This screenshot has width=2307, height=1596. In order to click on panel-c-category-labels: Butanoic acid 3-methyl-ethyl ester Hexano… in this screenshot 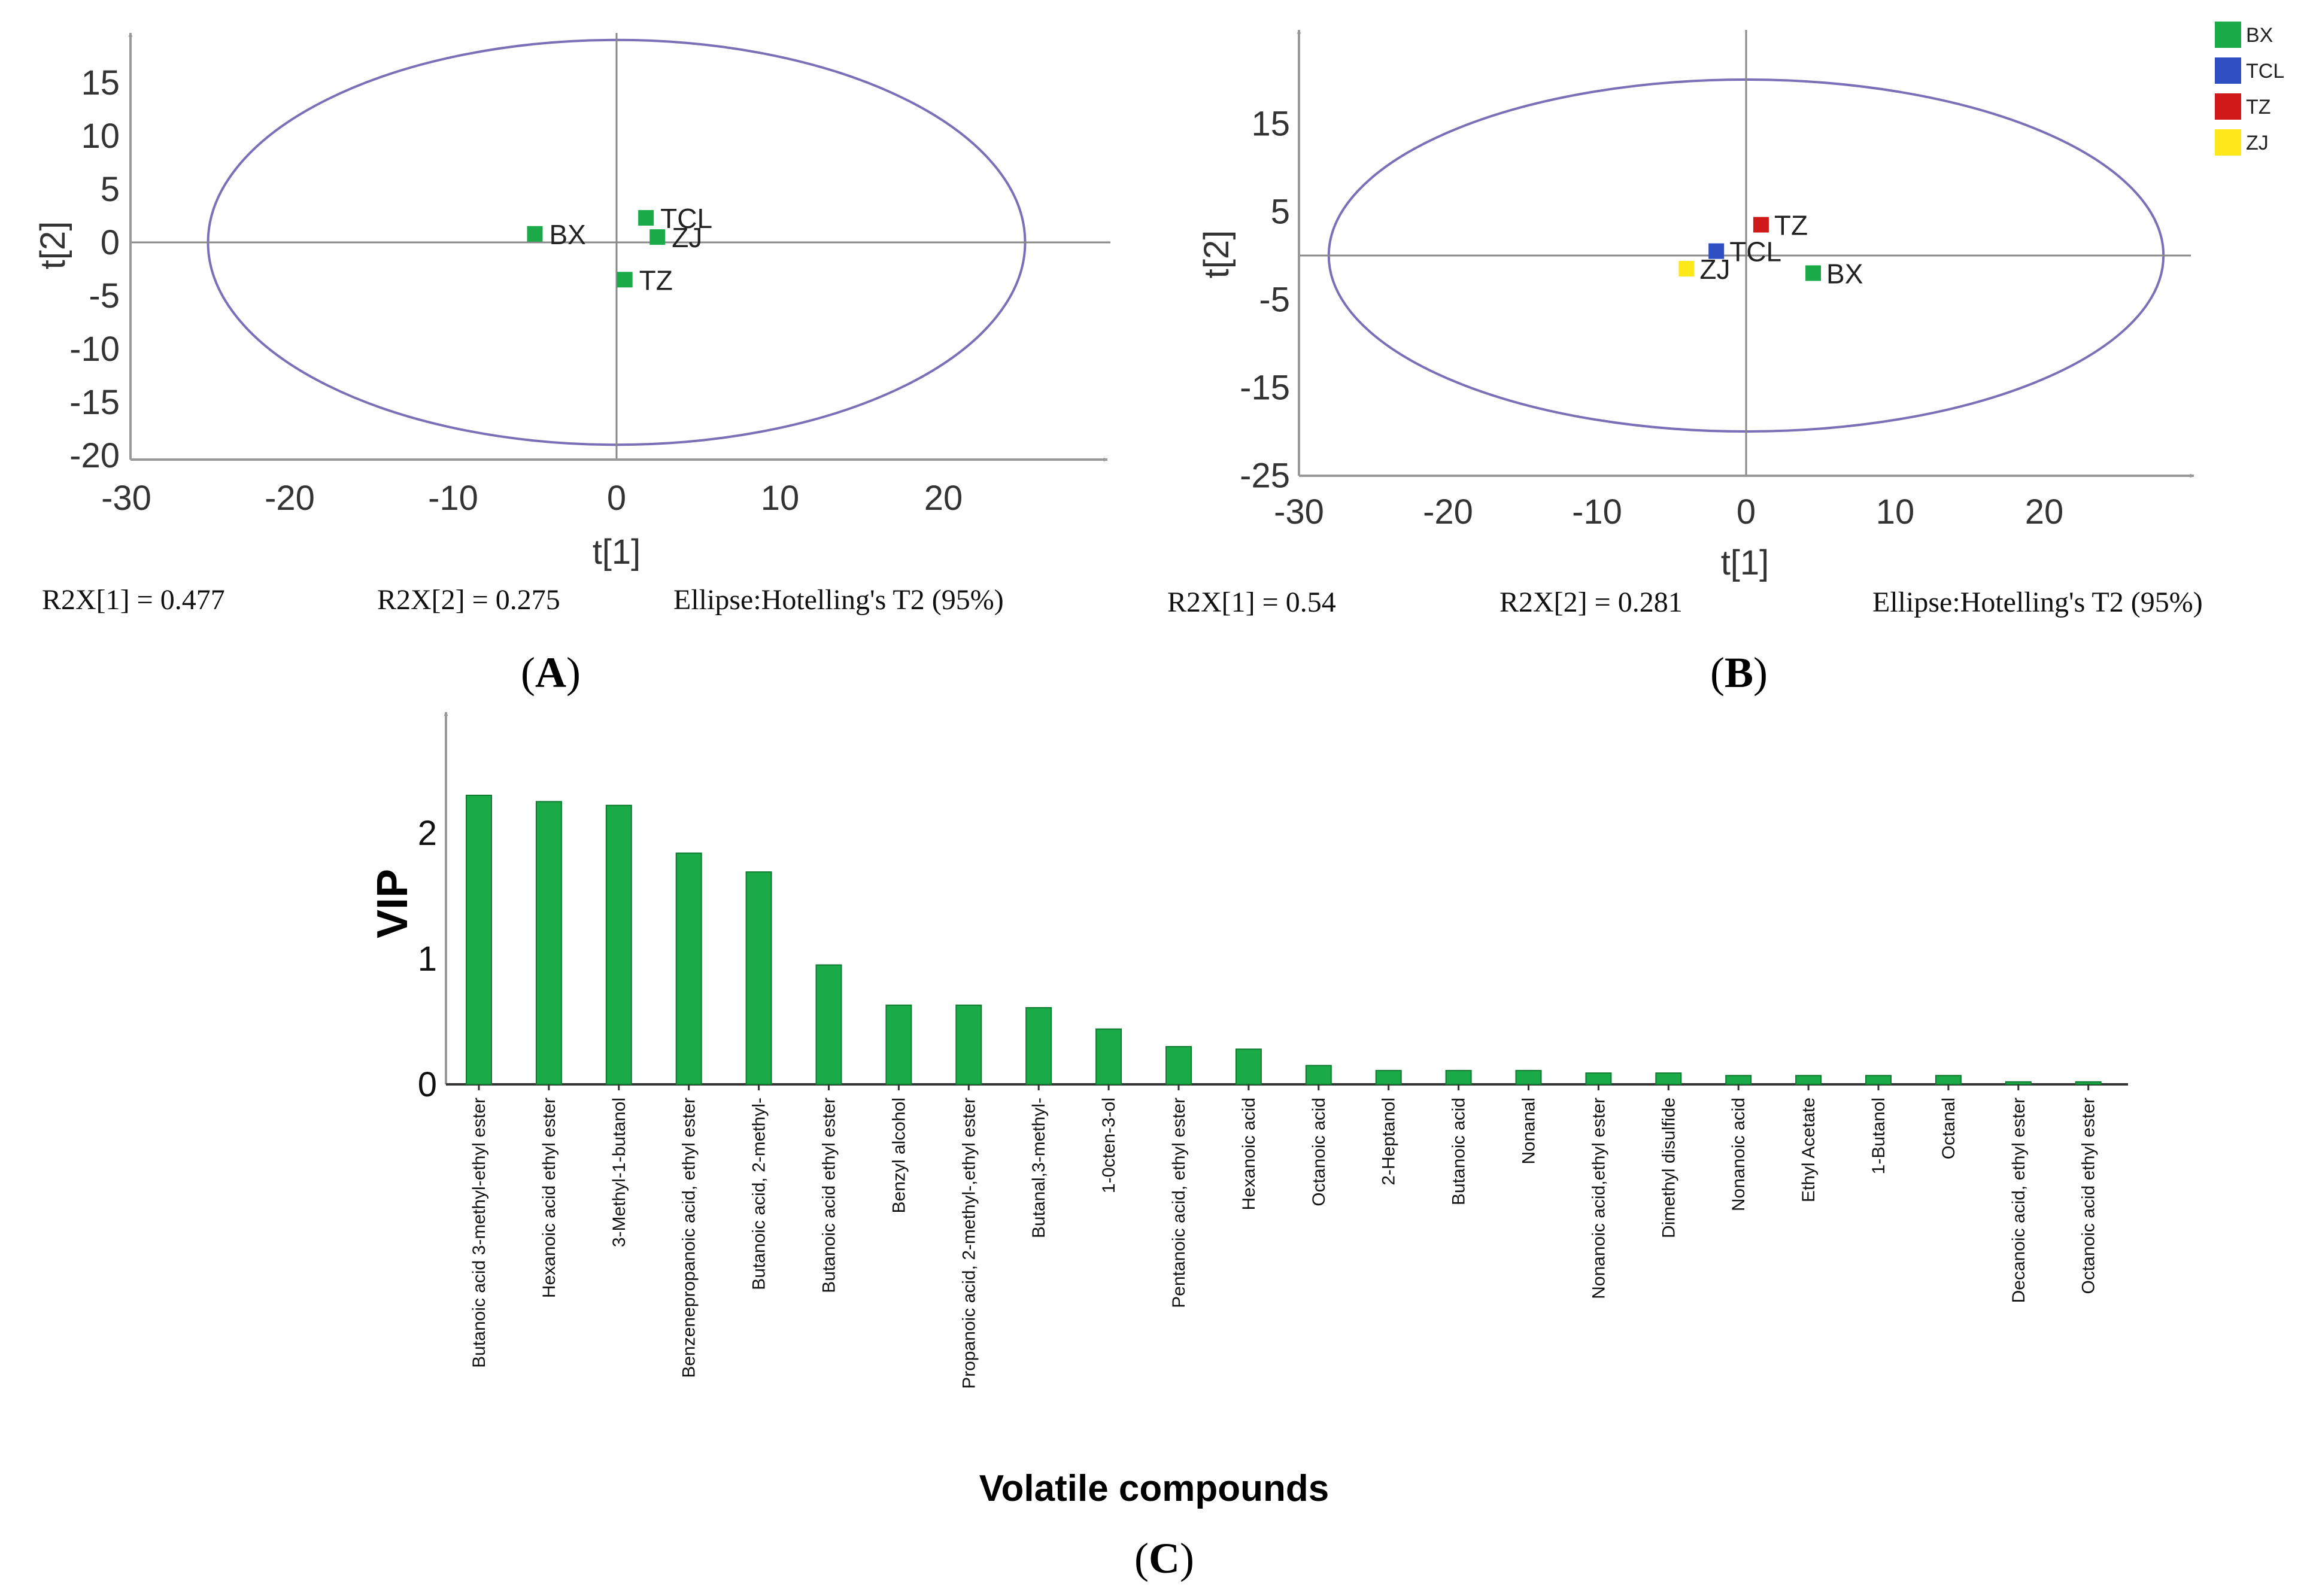, I will do `click(1284, 1243)`.